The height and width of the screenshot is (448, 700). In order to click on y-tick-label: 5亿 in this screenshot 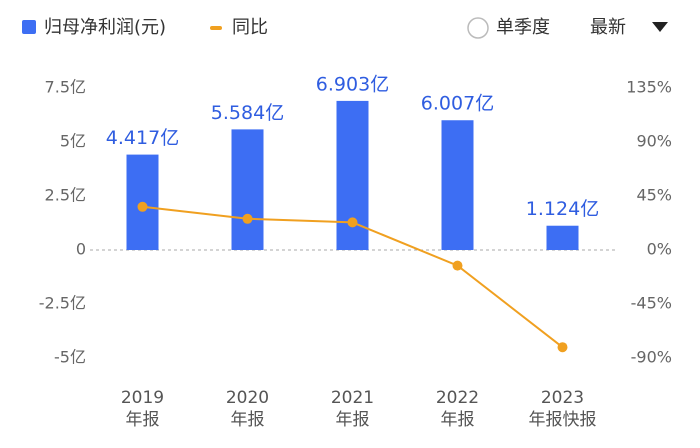, I will do `click(73, 141)`.